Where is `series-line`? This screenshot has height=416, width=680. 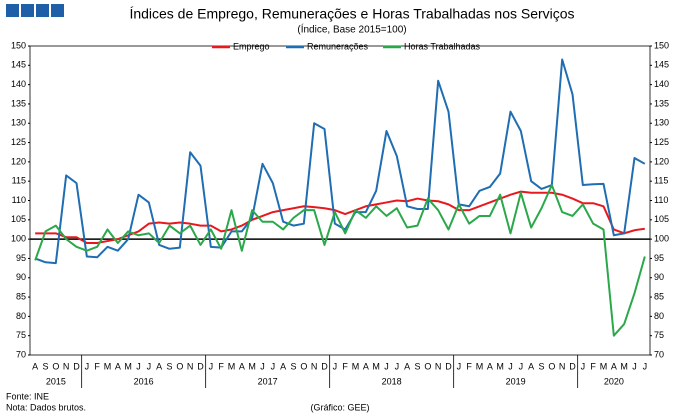
series-line is located at coordinates (340, 217).